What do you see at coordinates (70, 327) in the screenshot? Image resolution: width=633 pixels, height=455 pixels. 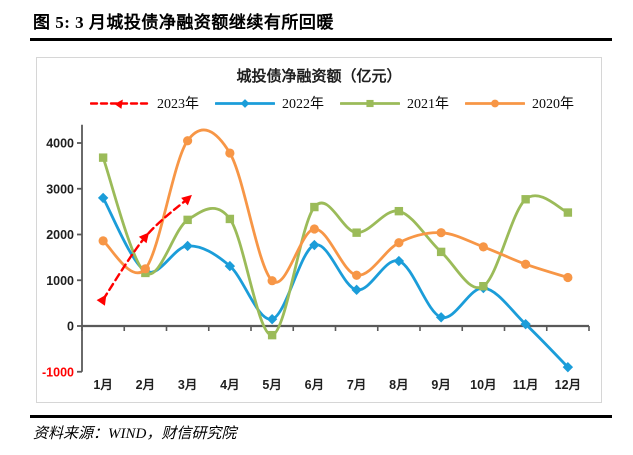 I see `y-axis-label: 0` at bounding box center [70, 327].